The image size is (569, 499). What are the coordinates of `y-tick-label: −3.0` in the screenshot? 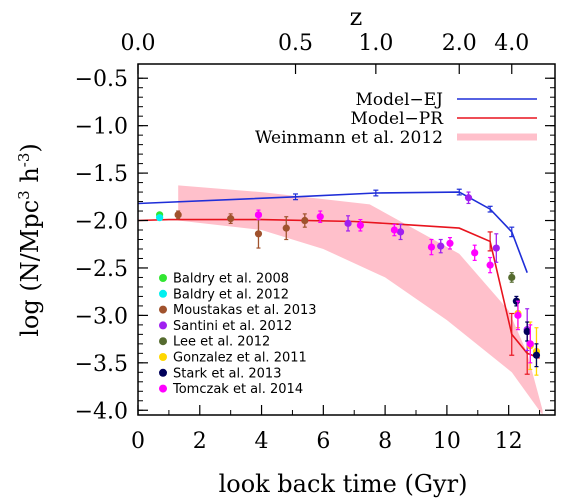 It's located at (101, 316).